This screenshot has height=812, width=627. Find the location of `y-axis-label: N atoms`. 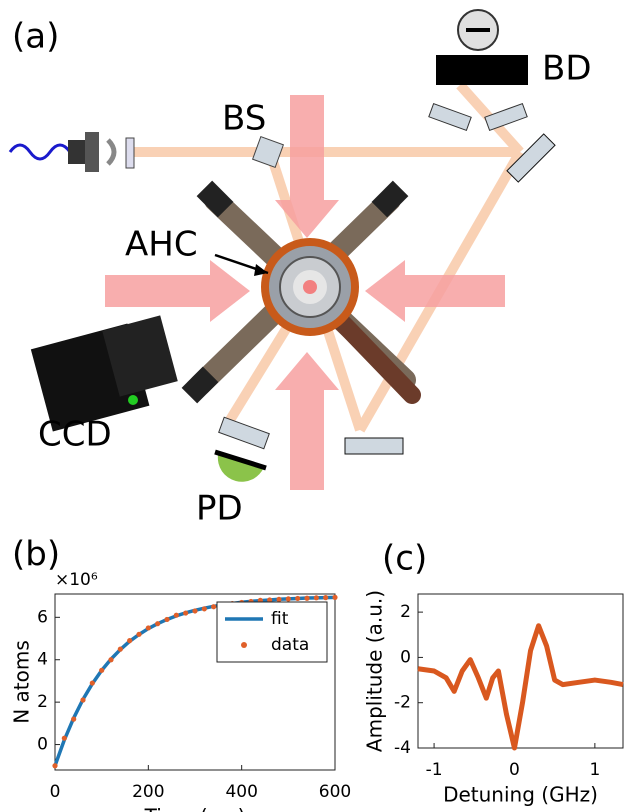

y-axis-label: N atoms is located at coordinates (22, 682).